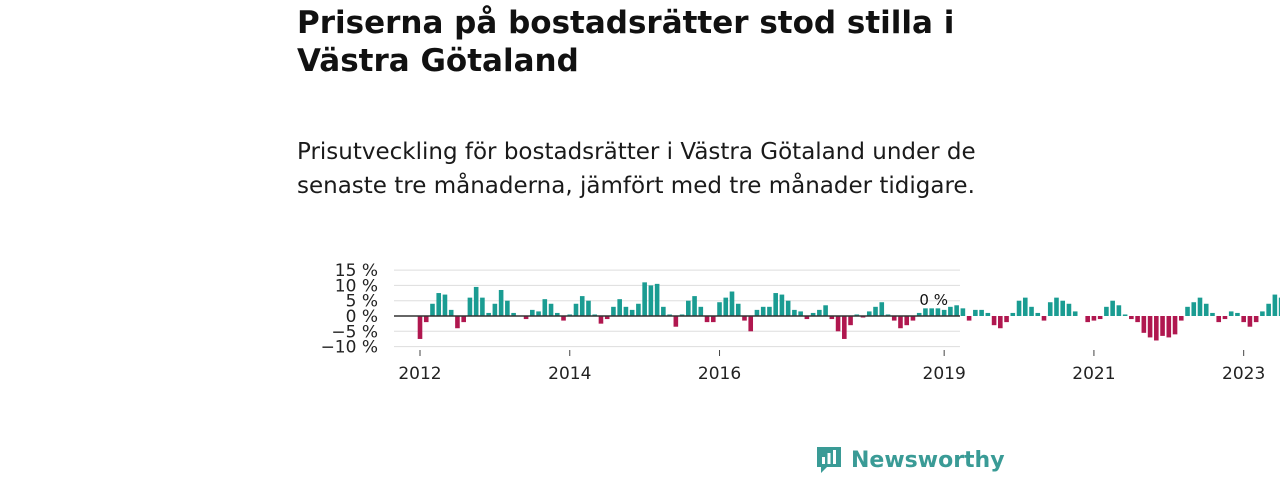  I want to click on y-tick-label: −5 %, so click(354, 332).